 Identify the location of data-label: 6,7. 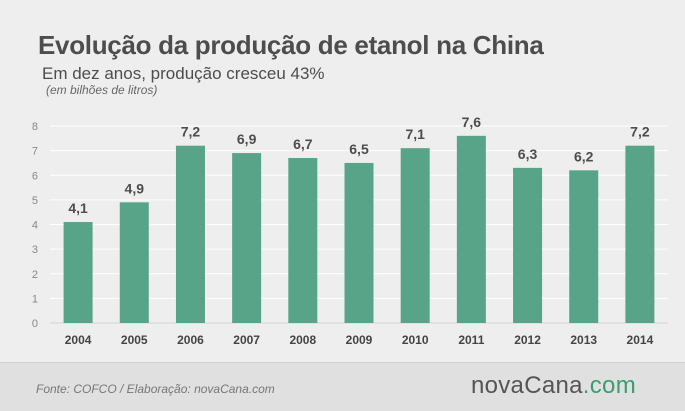
(303, 144).